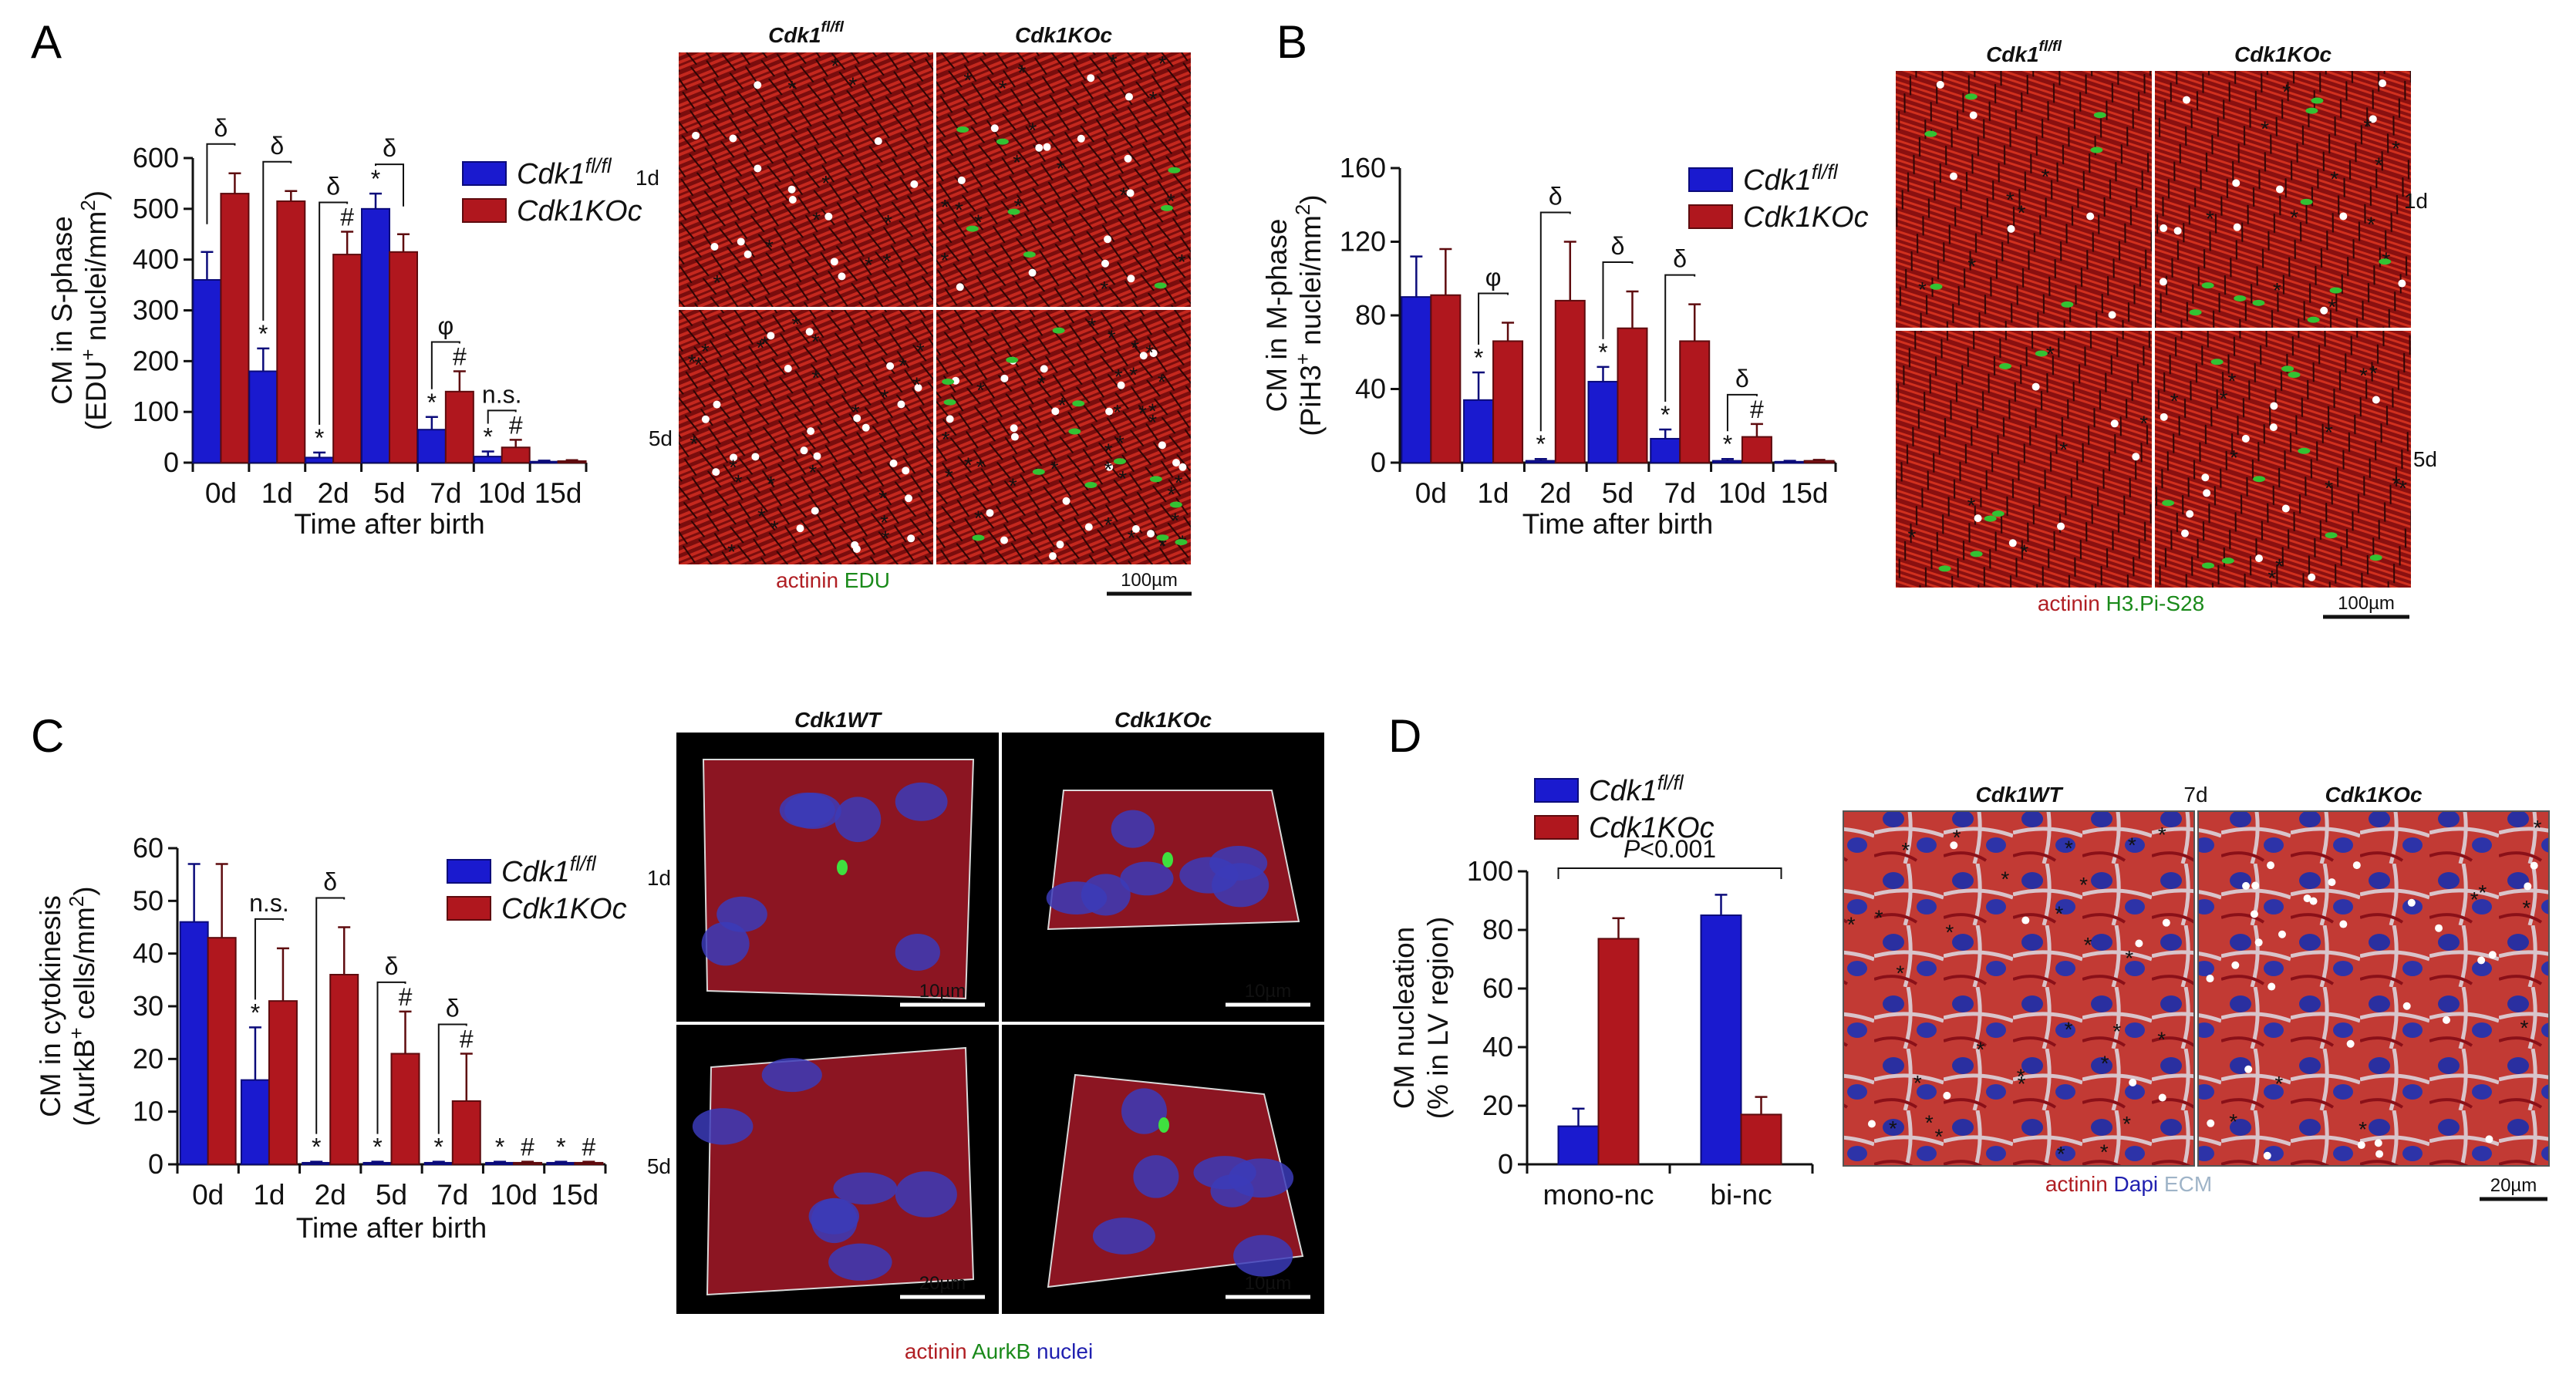  What do you see at coordinates (1497, 1047) in the screenshot?
I see `y-tick-label: 40` at bounding box center [1497, 1047].